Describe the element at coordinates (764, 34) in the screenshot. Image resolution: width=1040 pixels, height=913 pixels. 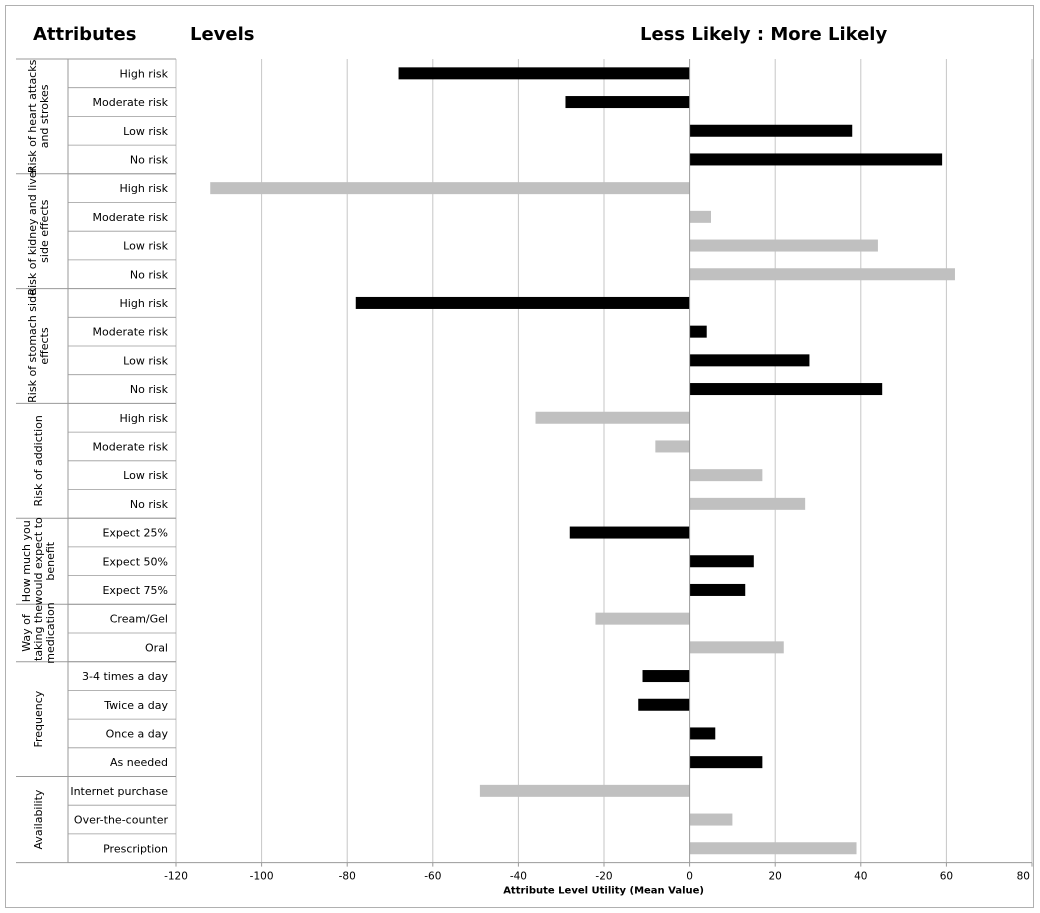
I see `likelihood-header: Less Likely : More Likely` at that location.